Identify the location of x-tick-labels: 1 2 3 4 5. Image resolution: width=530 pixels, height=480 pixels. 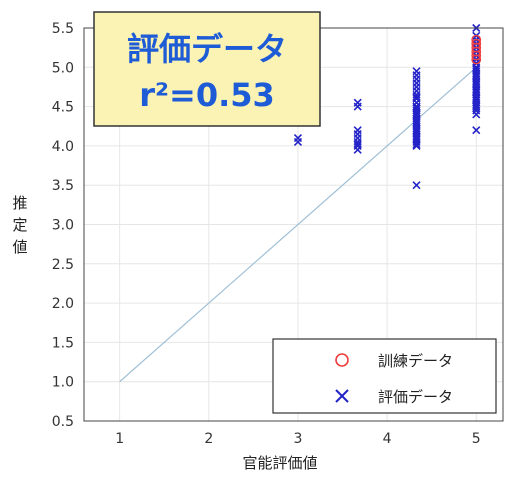
(298, 439).